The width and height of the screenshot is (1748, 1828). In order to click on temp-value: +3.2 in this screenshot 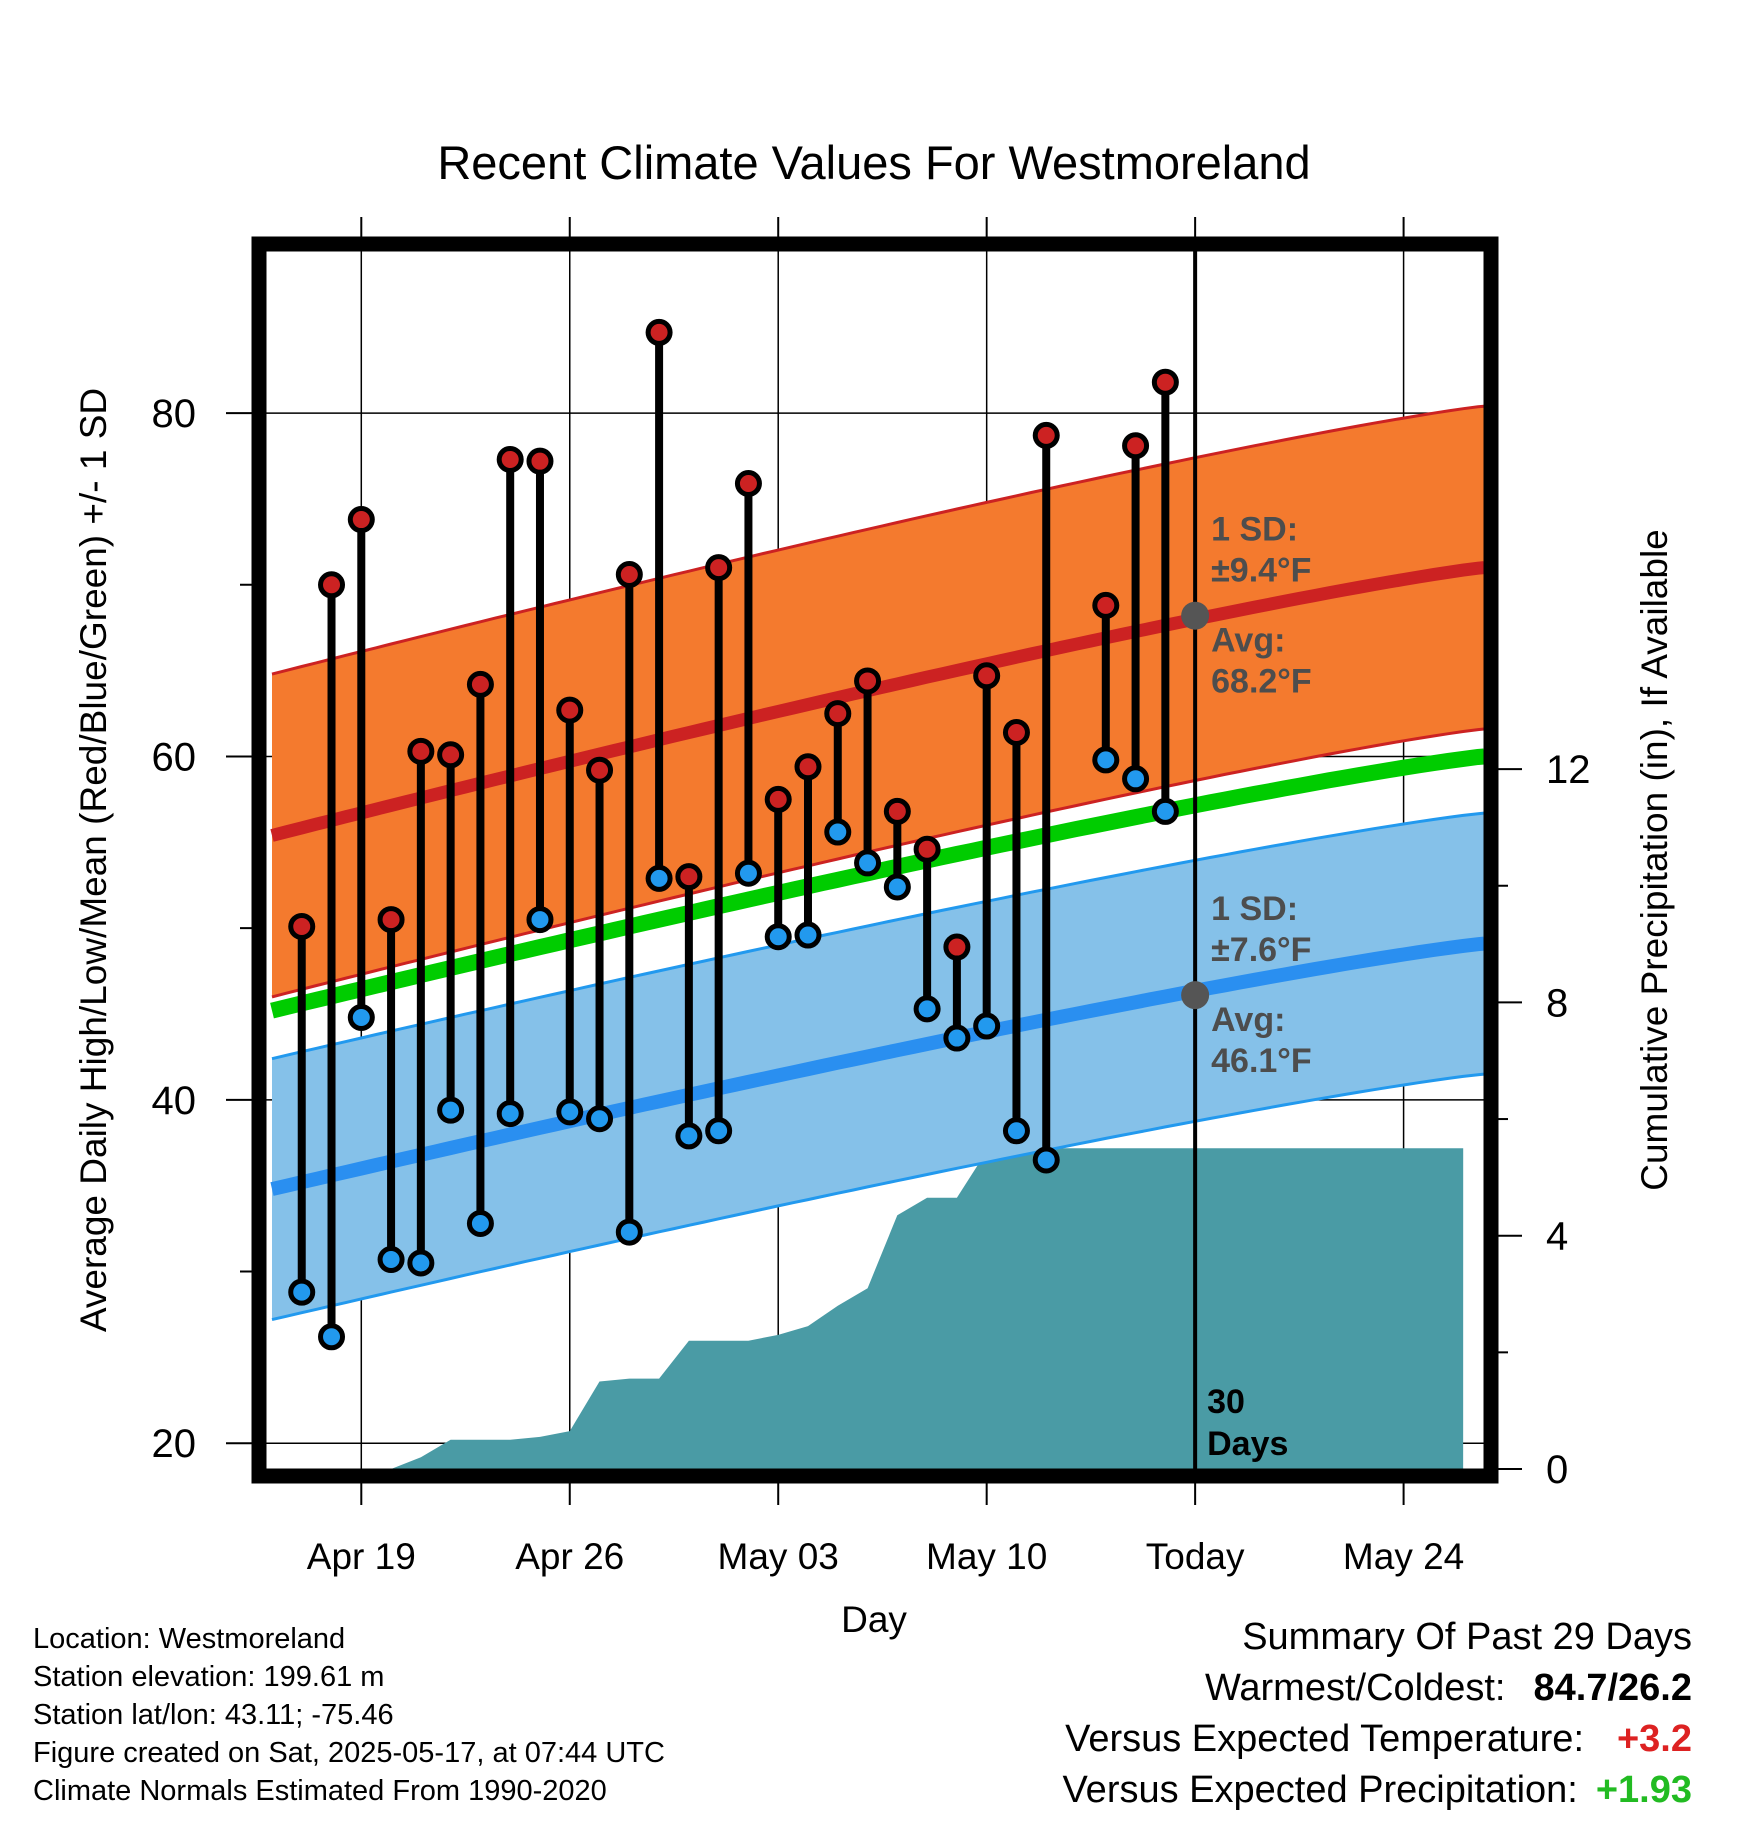, I will do `click(1654, 1739)`.